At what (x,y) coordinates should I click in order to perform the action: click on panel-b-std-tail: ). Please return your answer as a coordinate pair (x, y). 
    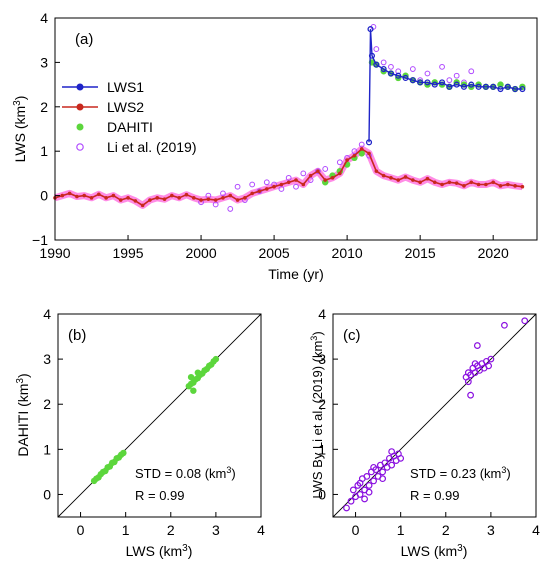
    Looking at the image, I should click on (233, 473).